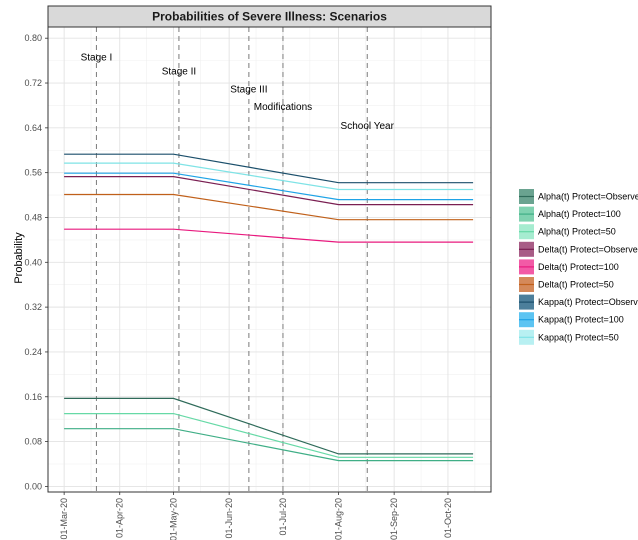 The height and width of the screenshot is (540, 638). I want to click on legend-label: Delta(t) Protect=100, so click(578, 267).